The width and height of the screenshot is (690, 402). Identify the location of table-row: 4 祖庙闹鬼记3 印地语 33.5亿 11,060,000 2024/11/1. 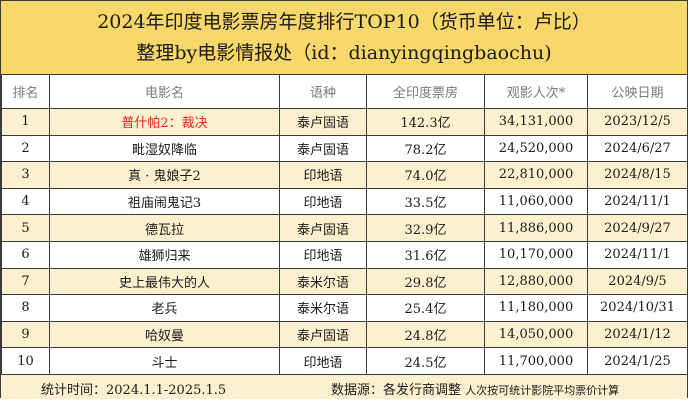
(344, 201).